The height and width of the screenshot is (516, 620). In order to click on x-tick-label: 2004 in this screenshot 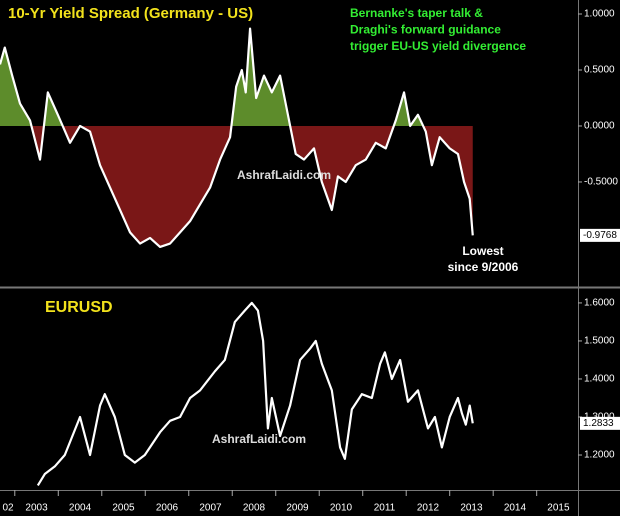, I will do `click(80, 508)`.